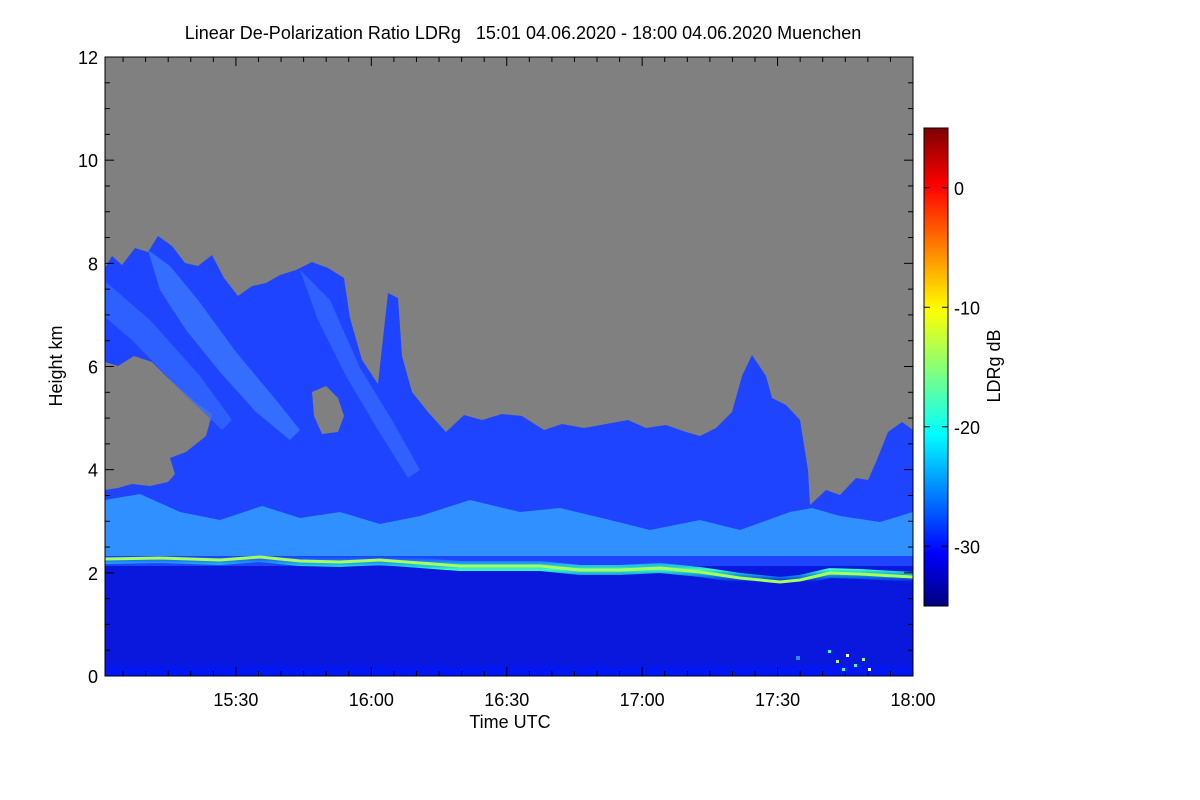 This screenshot has height=800, width=1200. I want to click on clear-sky-patch-left, so click(158, 423).